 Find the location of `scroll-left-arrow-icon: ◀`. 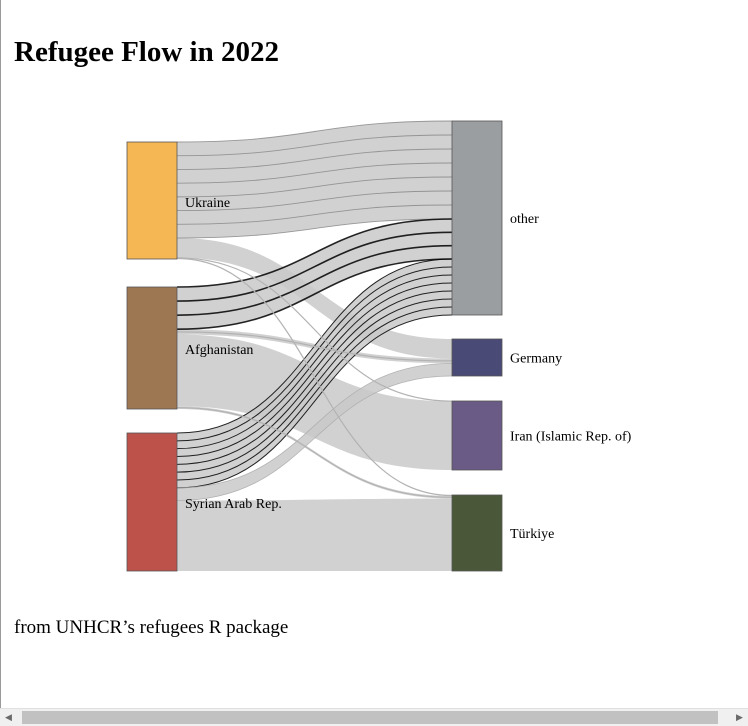

scroll-left-arrow-icon: ◀ is located at coordinates (8, 717).